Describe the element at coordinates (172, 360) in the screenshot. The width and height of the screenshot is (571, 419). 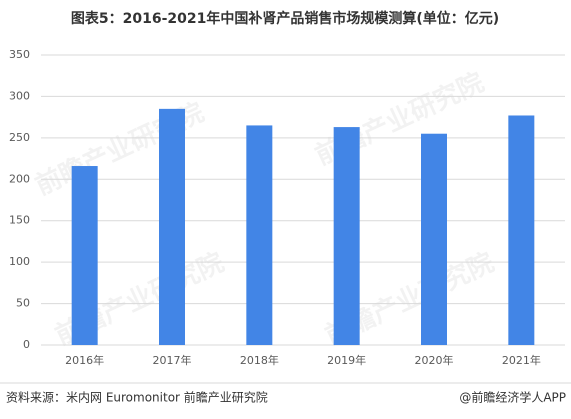
I see `x-tick-label: 2017年` at that location.